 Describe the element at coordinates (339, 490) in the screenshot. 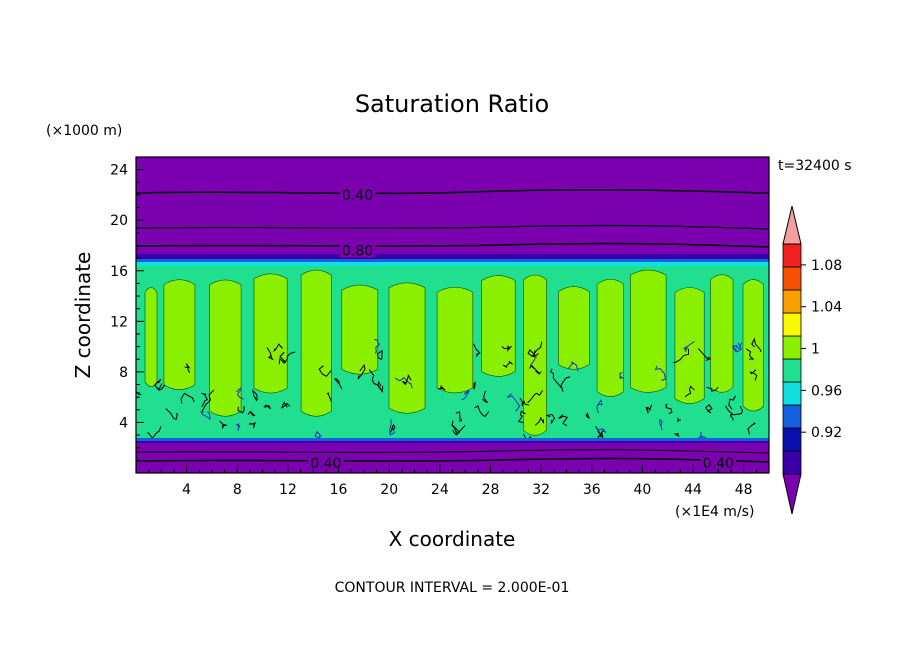

I see `x-tick-label: 16` at that location.